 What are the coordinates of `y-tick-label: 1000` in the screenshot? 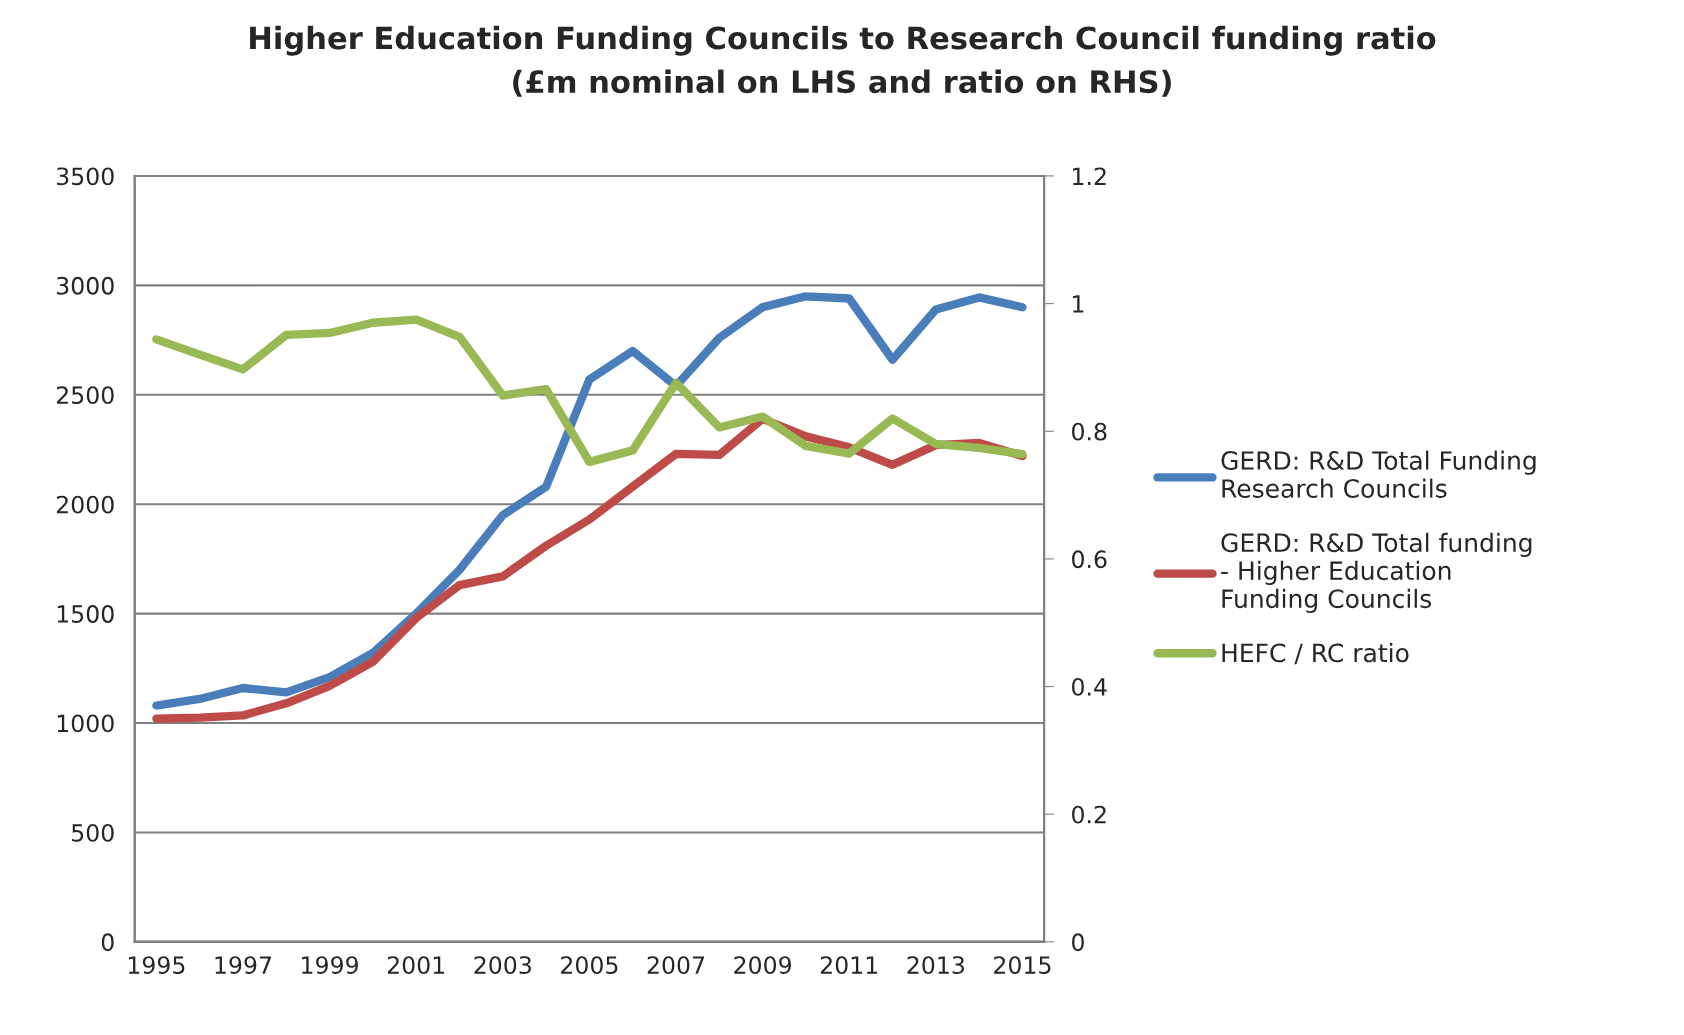 It's located at (85, 723).